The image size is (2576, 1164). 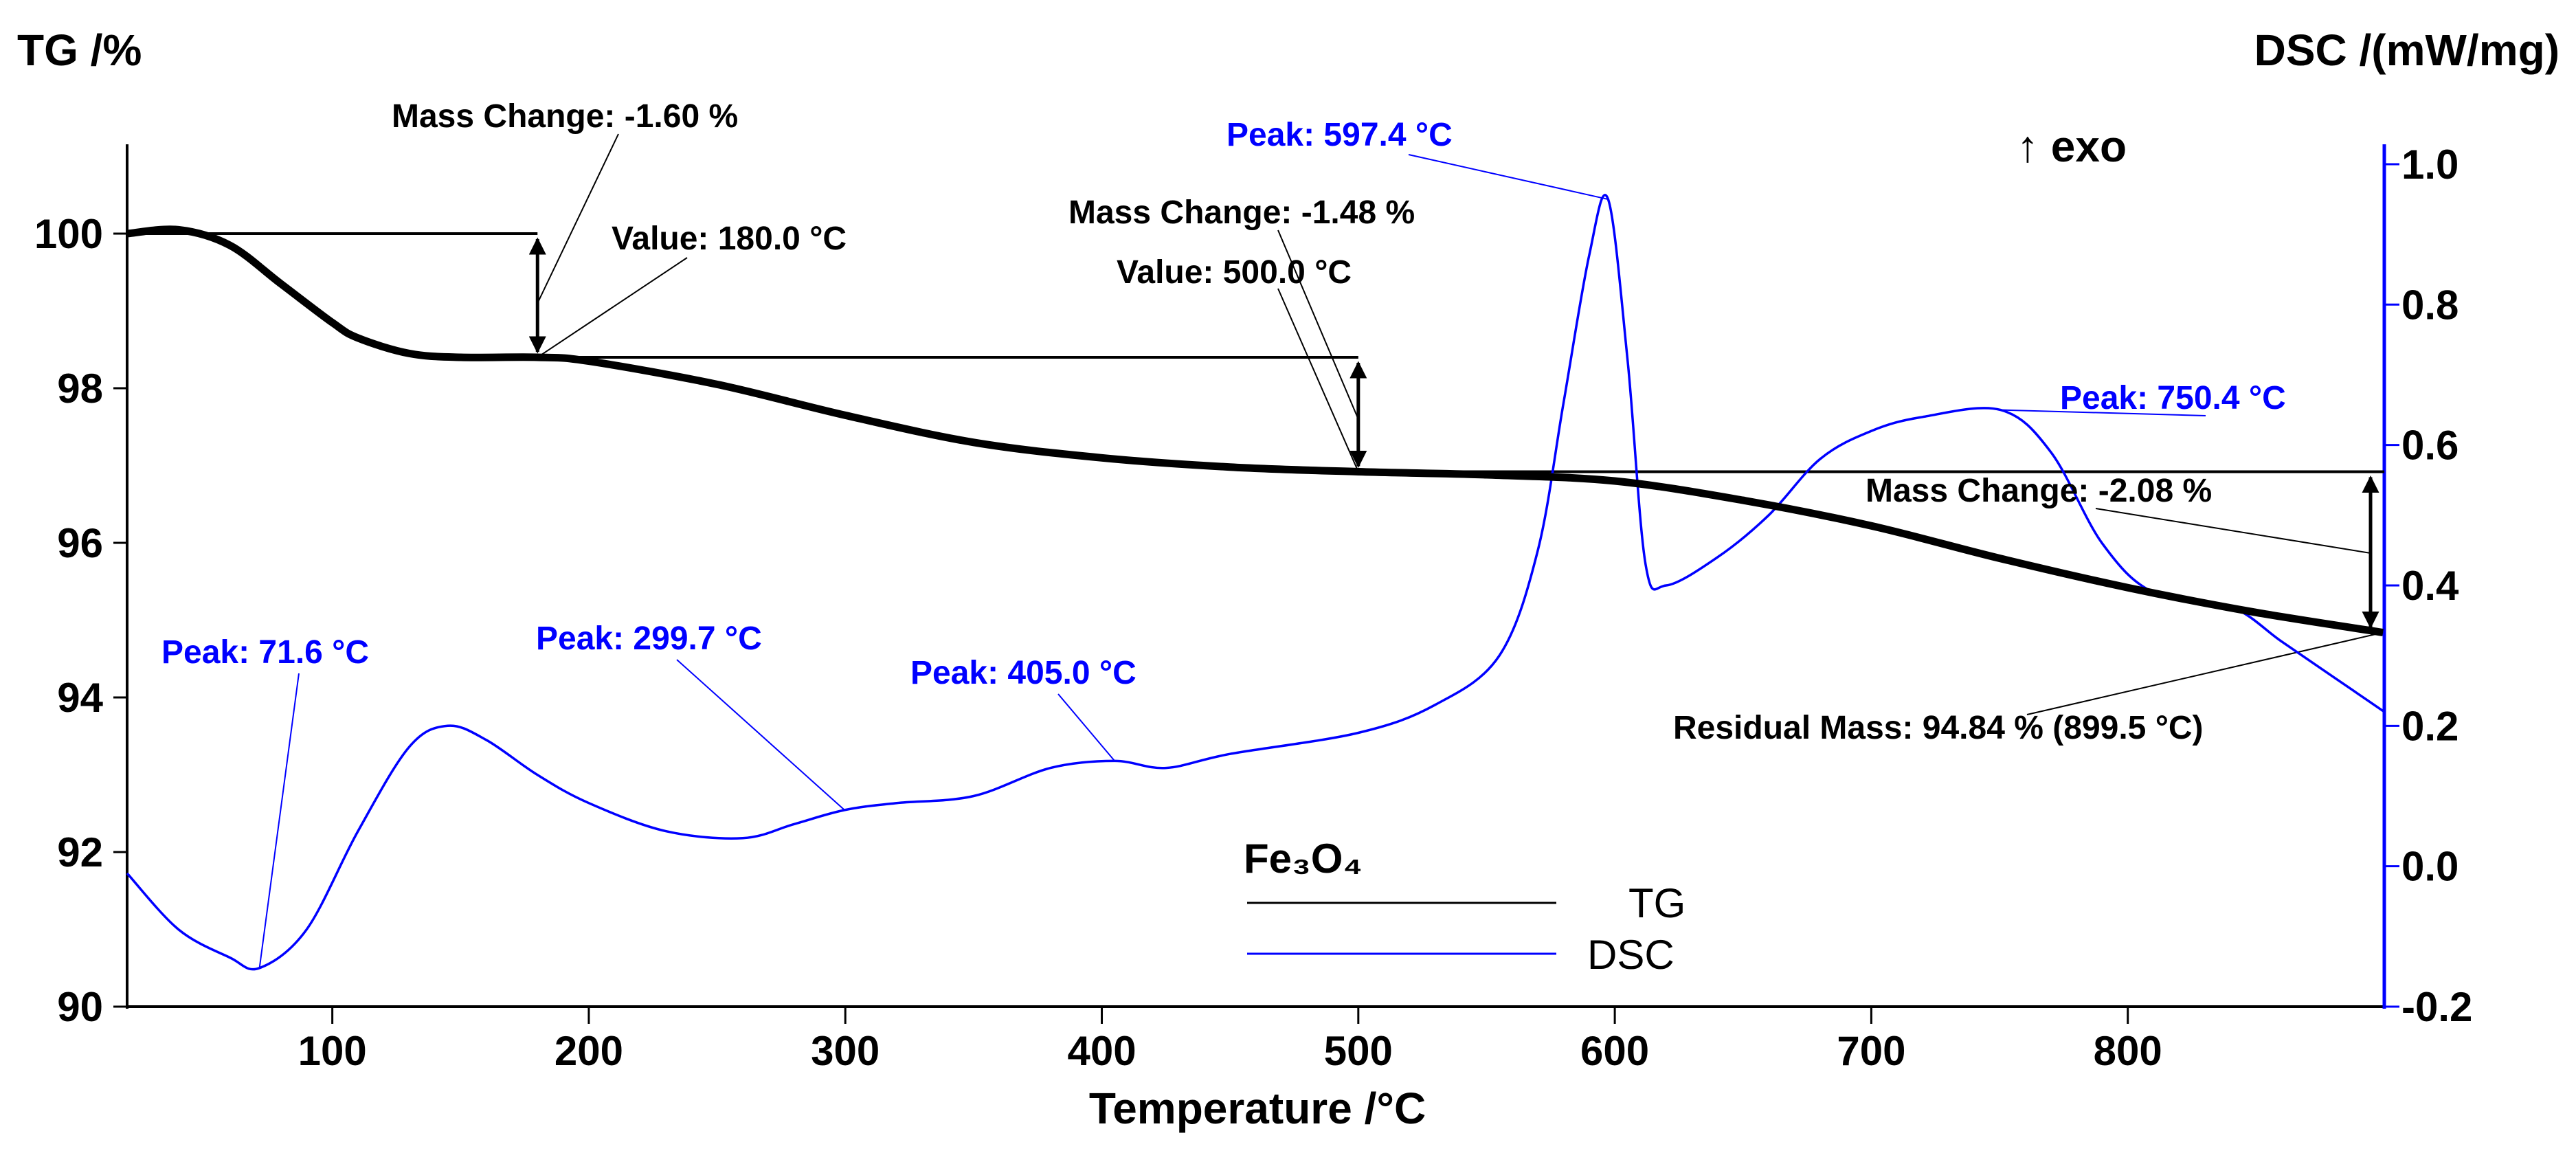 What do you see at coordinates (2430, 726) in the screenshot?
I see `y-right-tick-label: 0.2` at bounding box center [2430, 726].